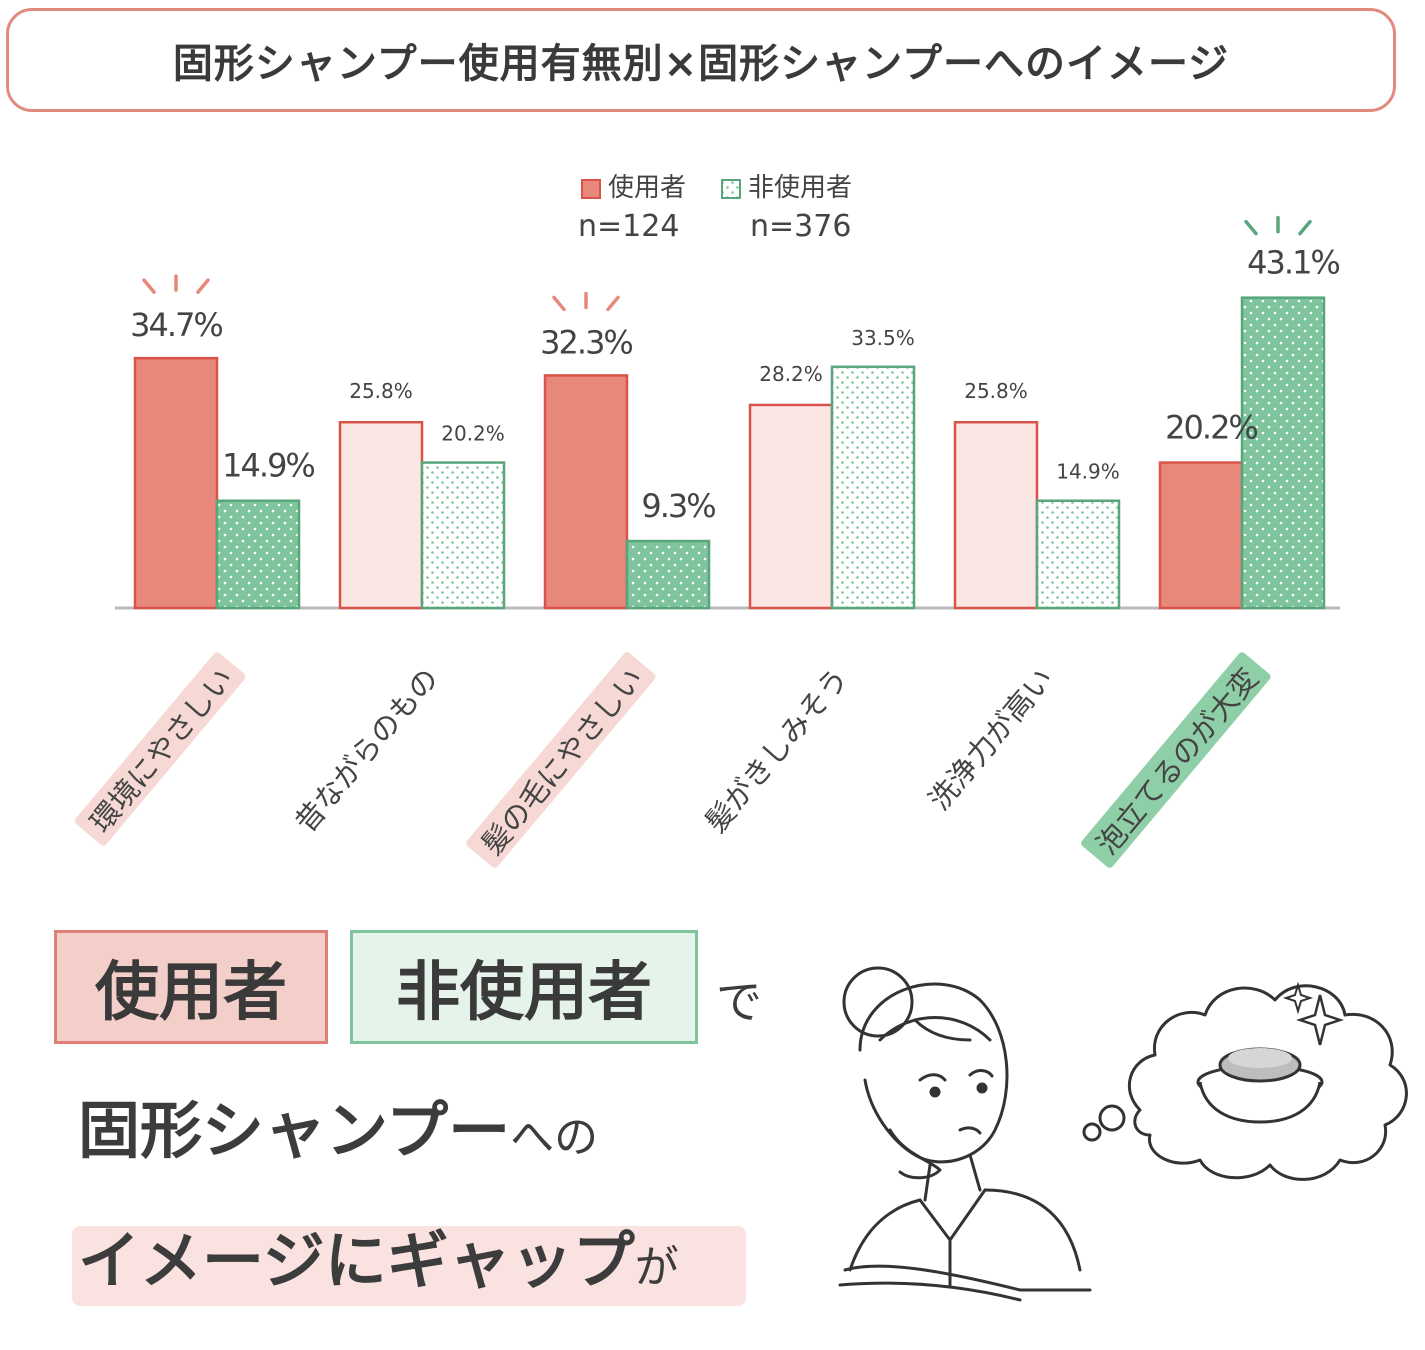 This screenshot has width=1425, height=1350. What do you see at coordinates (176, 325) in the screenshot?
I see `value-label-user-0: 34.7%` at bounding box center [176, 325].